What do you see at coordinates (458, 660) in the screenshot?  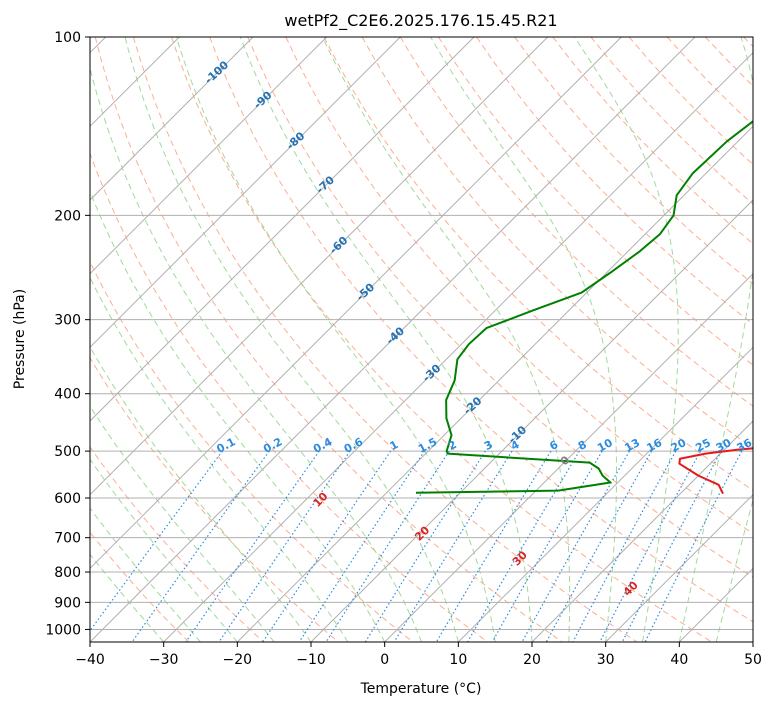 I see `x-tick-label: 10` at bounding box center [458, 660].